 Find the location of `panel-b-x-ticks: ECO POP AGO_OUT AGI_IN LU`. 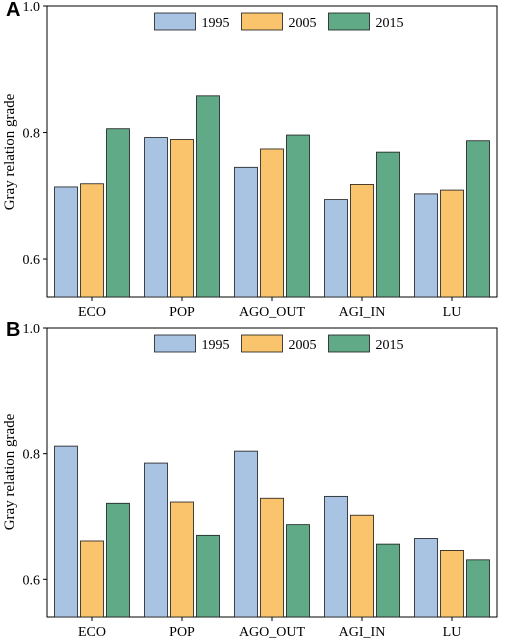

panel-b-x-ticks: ECO POP AGO_OUT AGI_IN LU is located at coordinates (269, 628).